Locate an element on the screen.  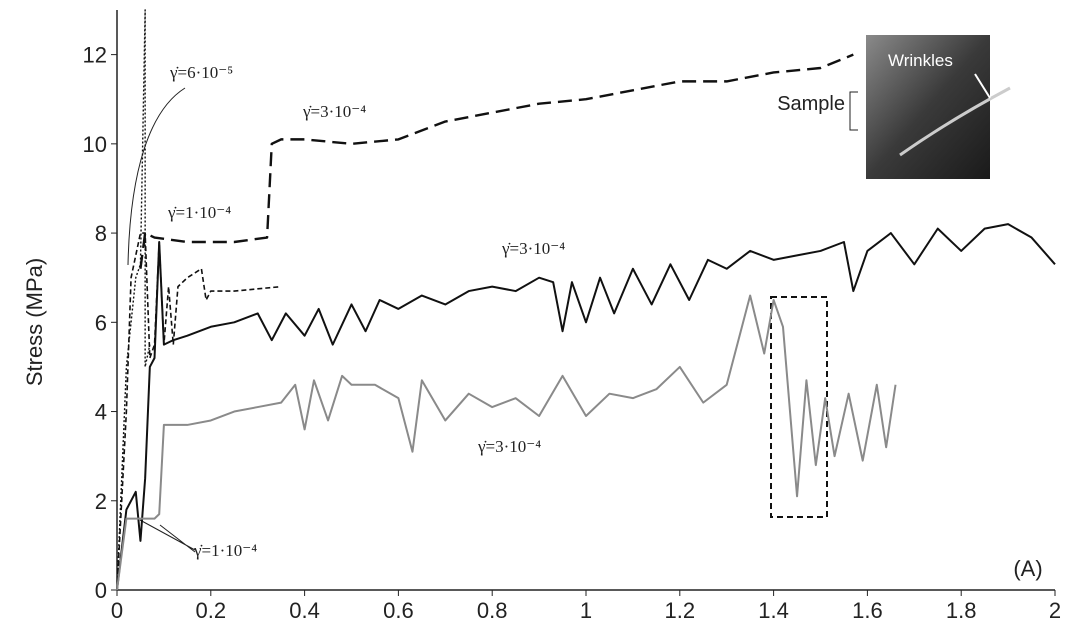
y-tick-label: 12 is located at coordinates (95, 55).